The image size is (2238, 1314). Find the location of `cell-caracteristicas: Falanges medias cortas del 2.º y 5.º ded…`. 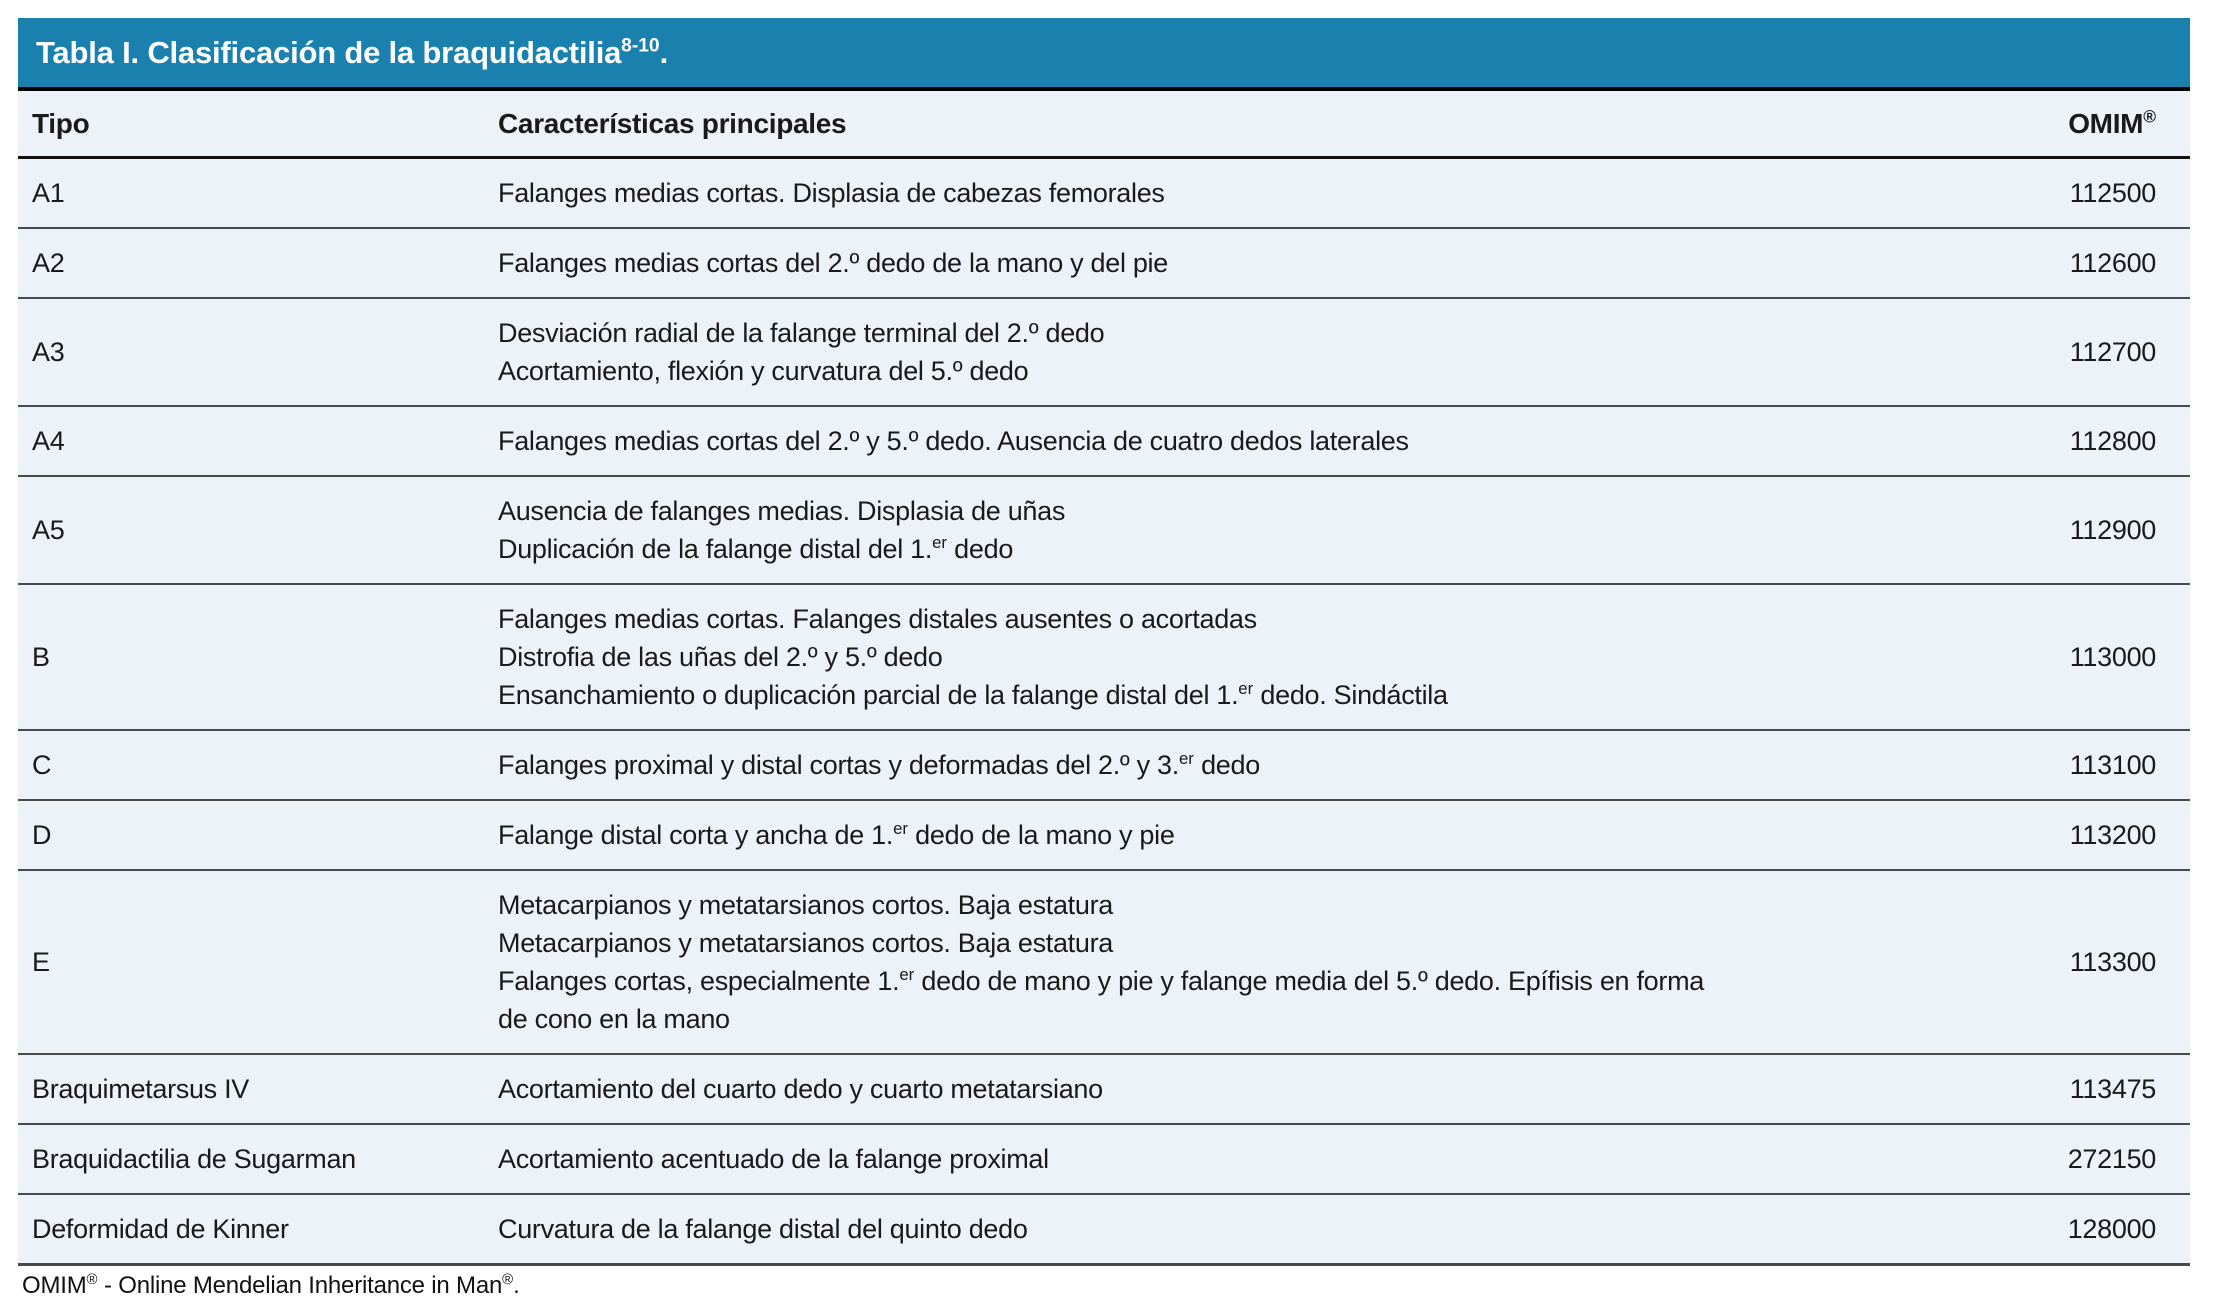

cell-caracteristicas: Falanges medias cortas del 2.º y 5.º ded… is located at coordinates (1241, 441).